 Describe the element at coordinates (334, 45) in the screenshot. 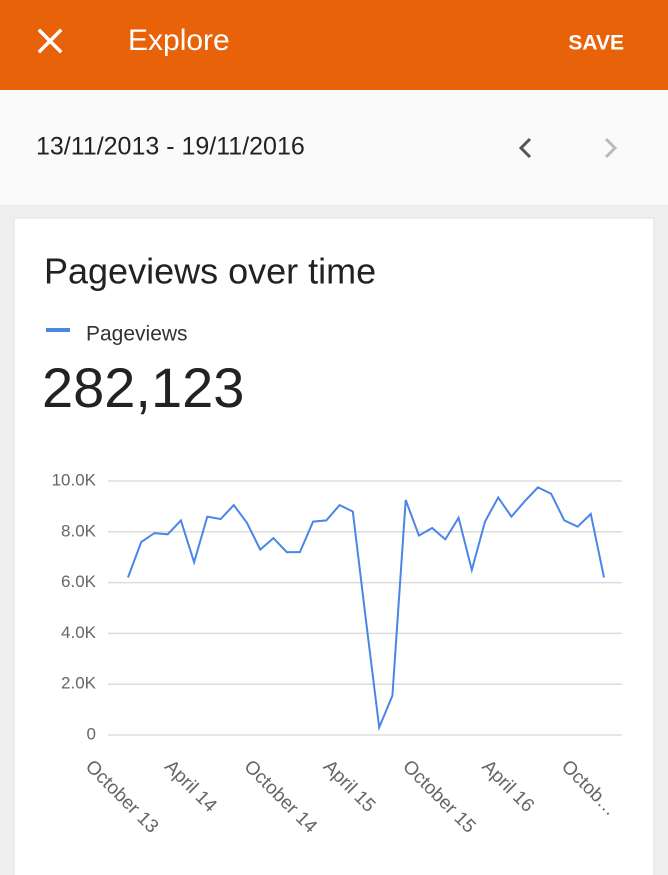

I see `app-bar` at that location.